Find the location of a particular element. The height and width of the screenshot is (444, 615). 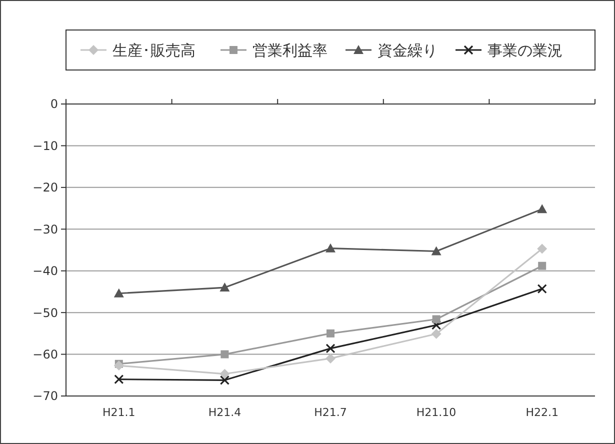

legend-label: 生産･販売高 is located at coordinates (154, 50).